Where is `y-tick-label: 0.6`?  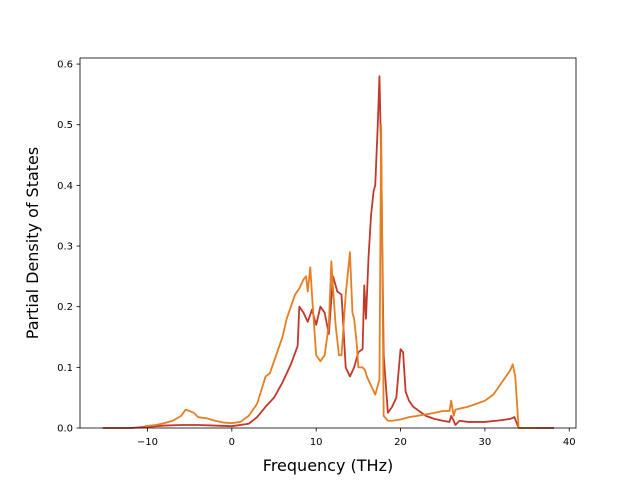
y-tick-label: 0.6 is located at coordinates (65, 65).